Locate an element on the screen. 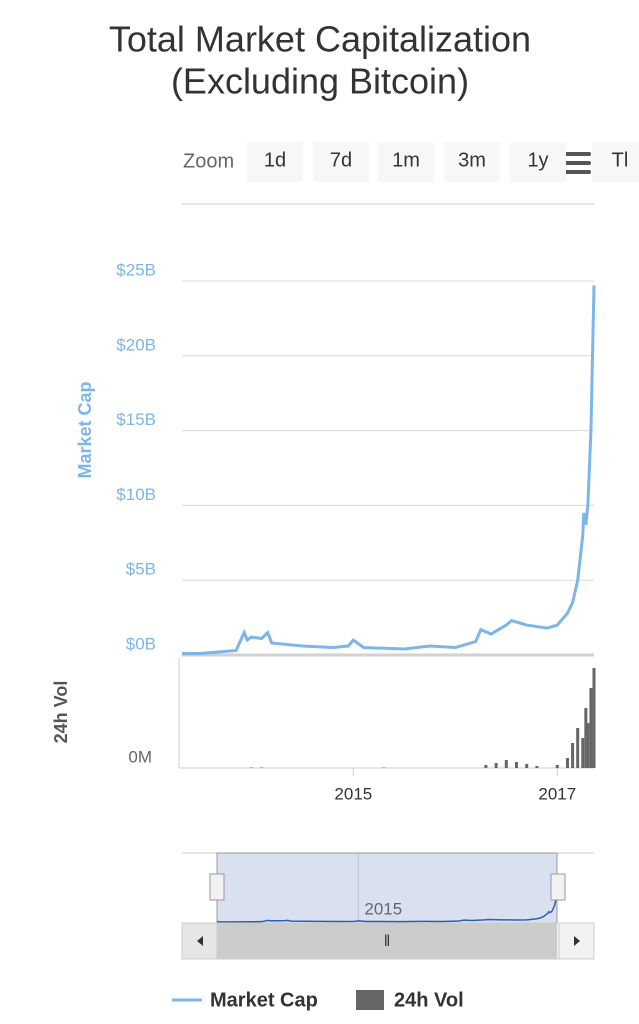 This screenshot has height=1024, width=639. y2-axis-title: 24h Vol is located at coordinates (61, 712).